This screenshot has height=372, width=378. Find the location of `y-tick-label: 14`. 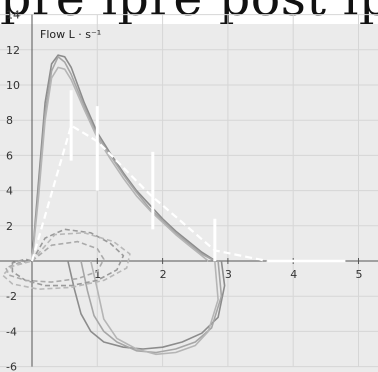

y-tick-label: 14 is located at coordinates (13, 15).